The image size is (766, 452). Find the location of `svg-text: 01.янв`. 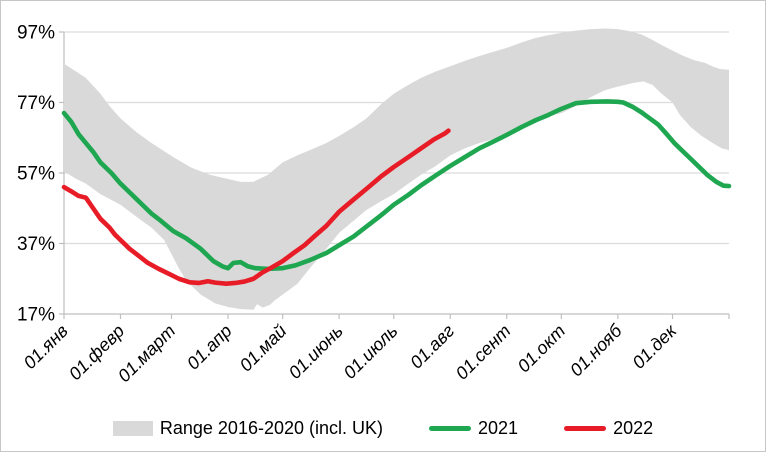

svg-text: 01.янв is located at coordinates (46, 347).